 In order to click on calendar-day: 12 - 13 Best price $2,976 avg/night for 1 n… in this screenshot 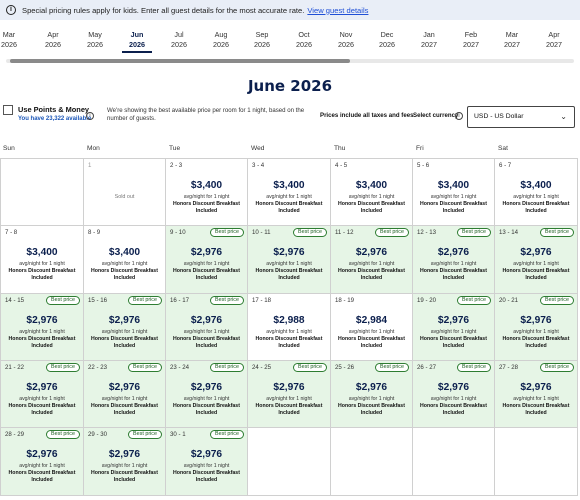, I will do `click(454, 260)`.